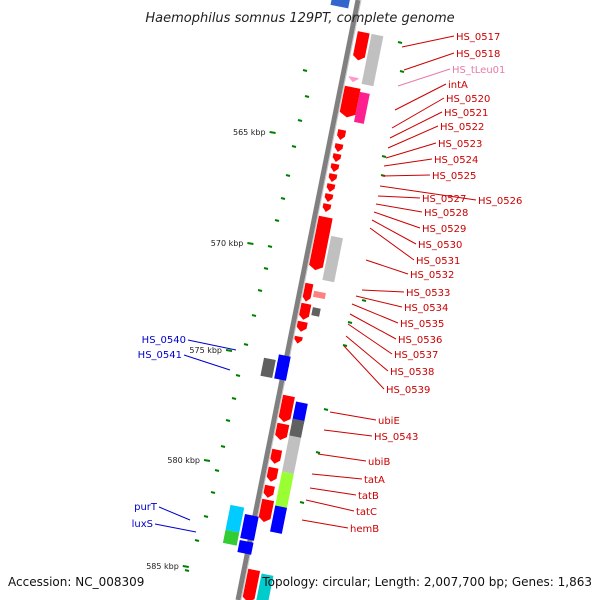  What do you see at coordinates (432, 275) in the screenshot?
I see `gene-label: HS_0532` at bounding box center [432, 275].